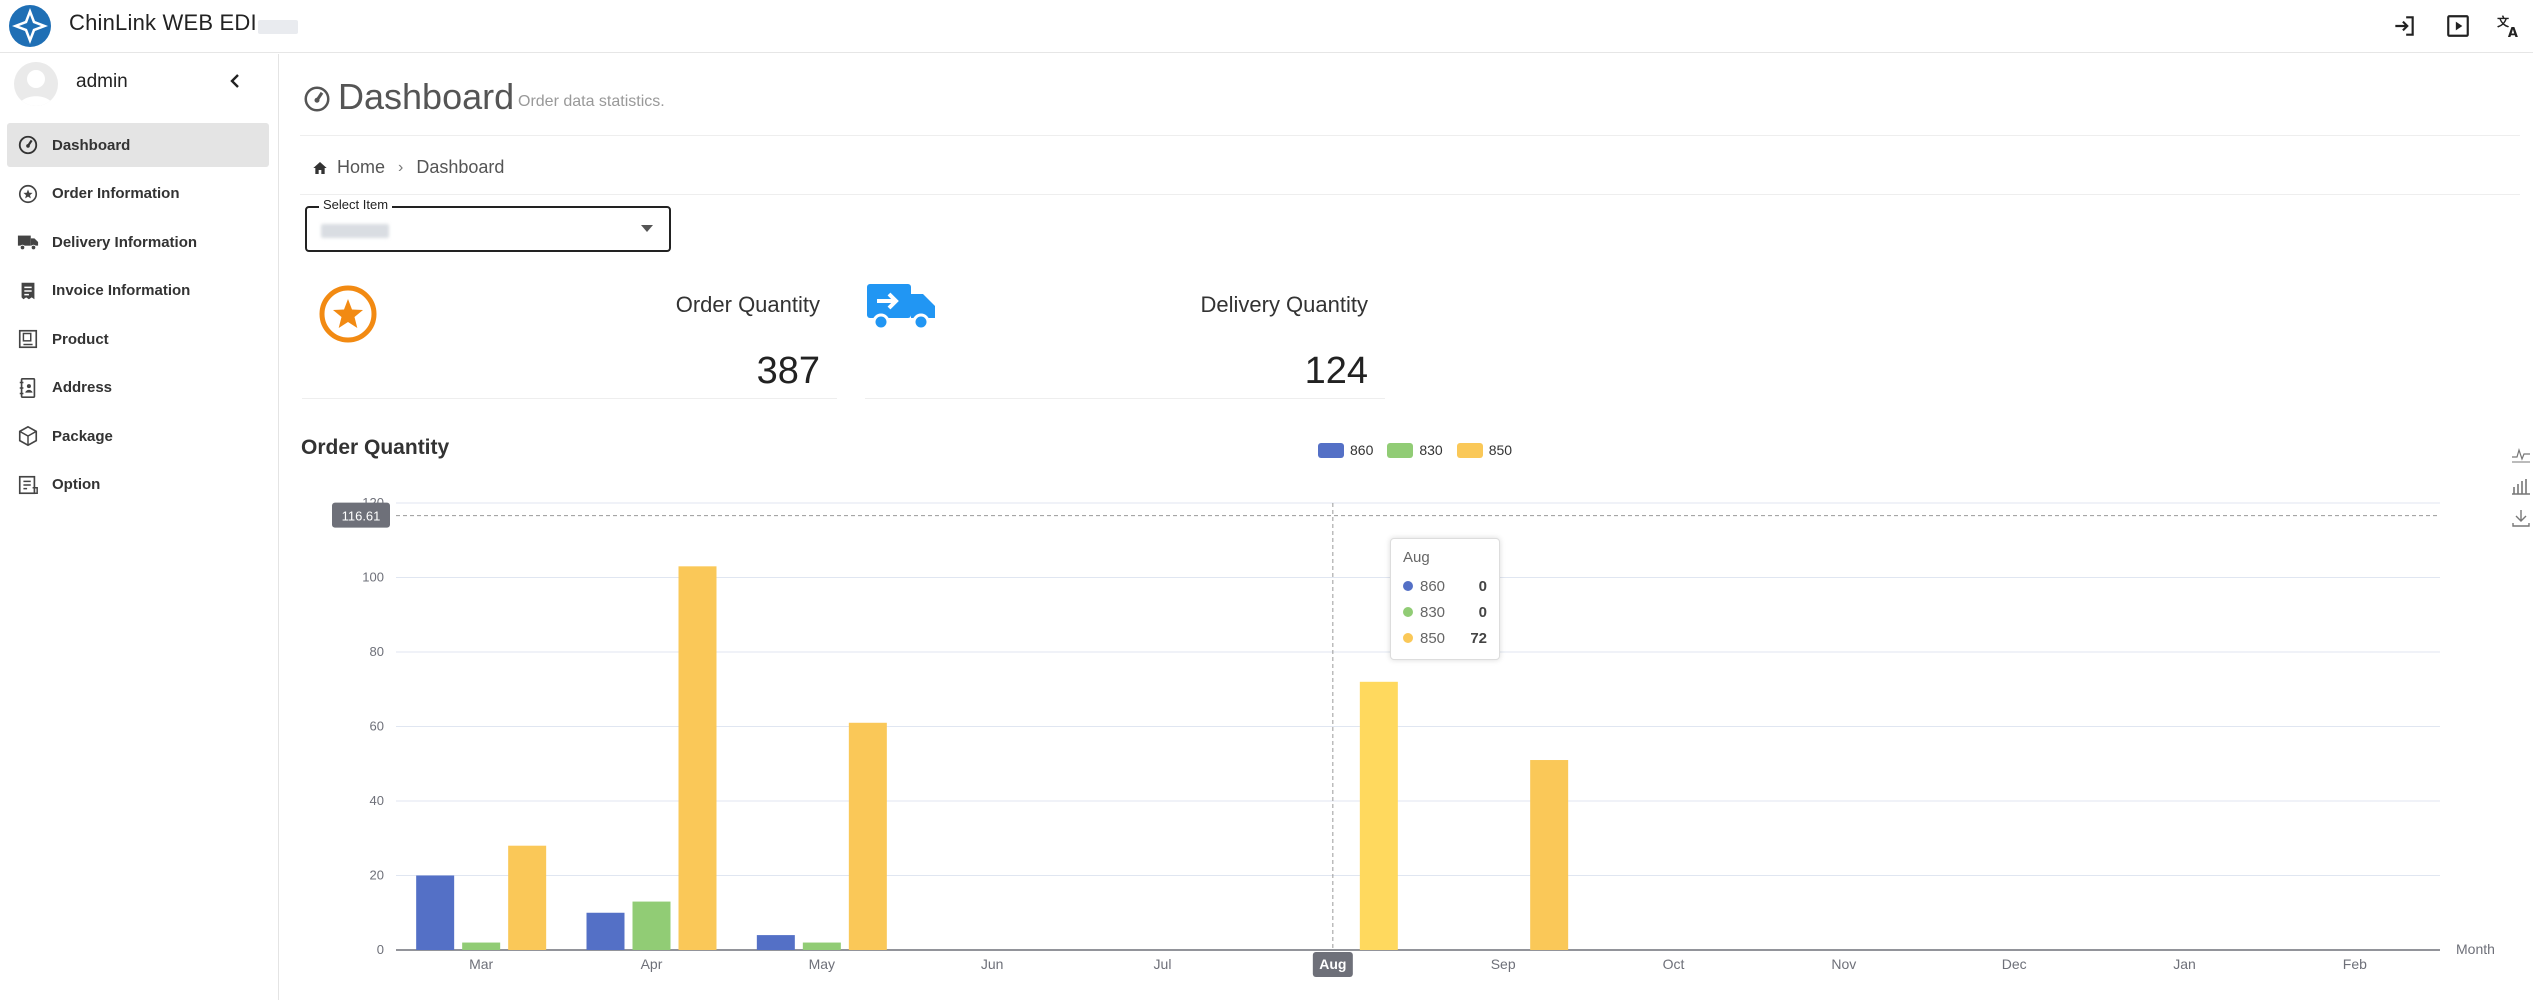 This screenshot has height=1000, width=2533. What do you see at coordinates (1336, 371) in the screenshot?
I see `stat-value: 124` at bounding box center [1336, 371].